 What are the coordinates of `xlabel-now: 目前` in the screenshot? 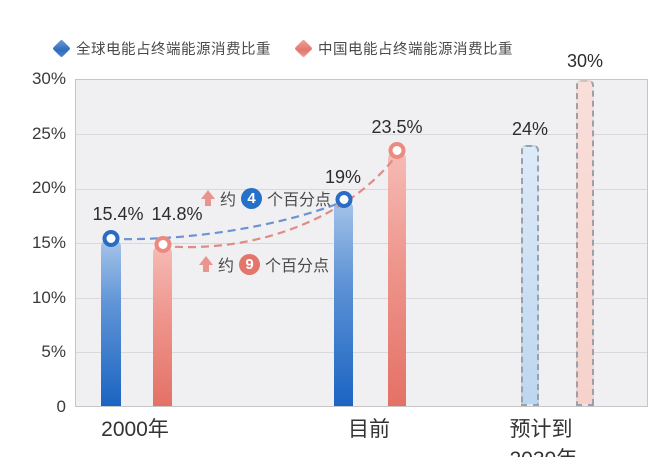 It's located at (369, 429).